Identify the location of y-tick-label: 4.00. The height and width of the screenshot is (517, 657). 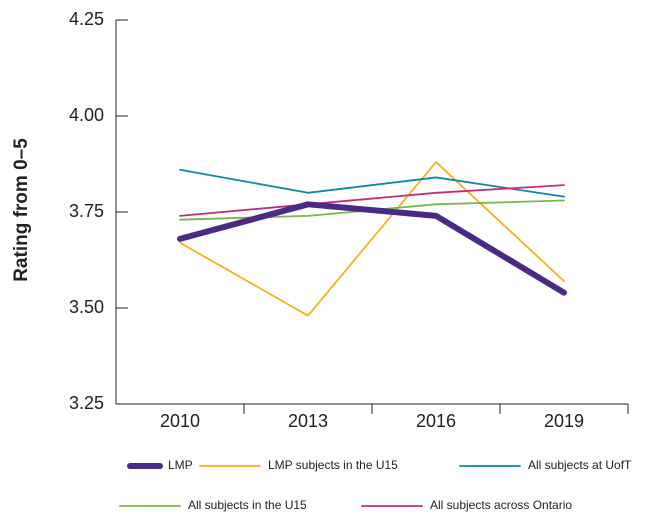
(86, 115).